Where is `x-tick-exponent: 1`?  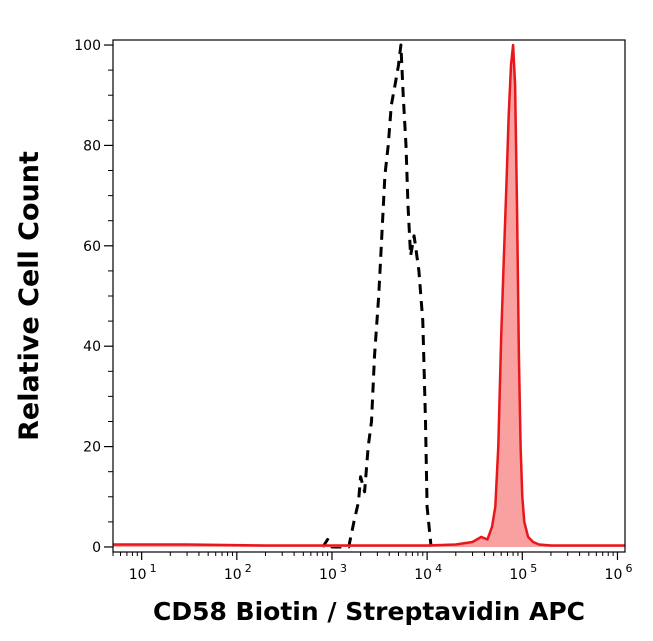 x-tick-exponent: 1 is located at coordinates (153, 568).